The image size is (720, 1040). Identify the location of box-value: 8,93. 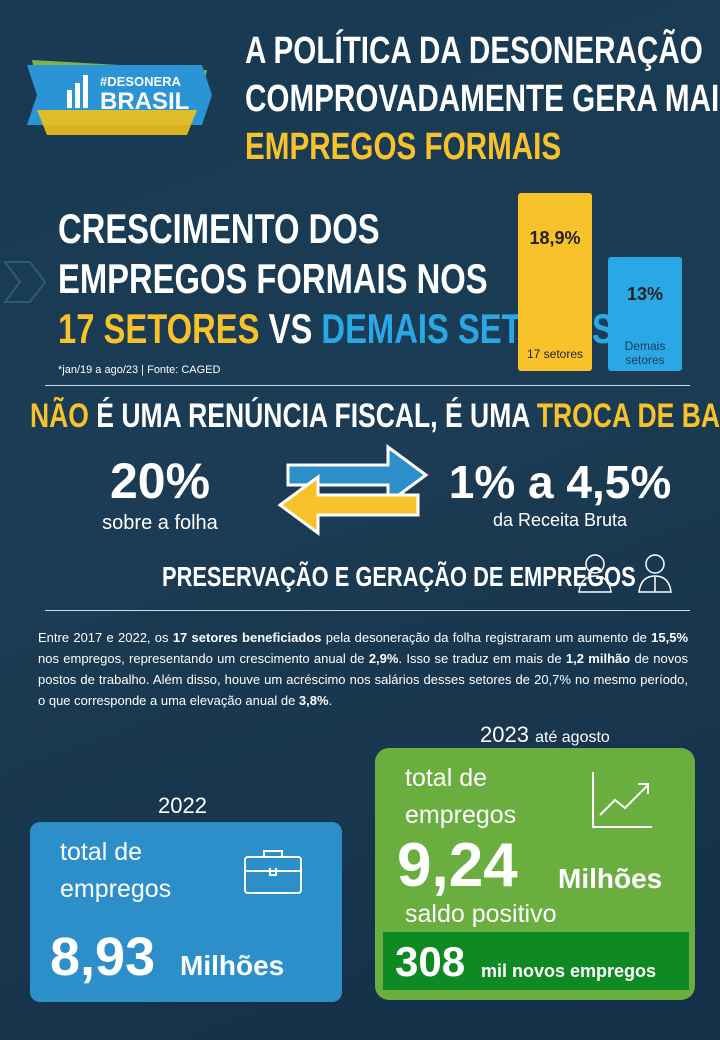
(103, 957).